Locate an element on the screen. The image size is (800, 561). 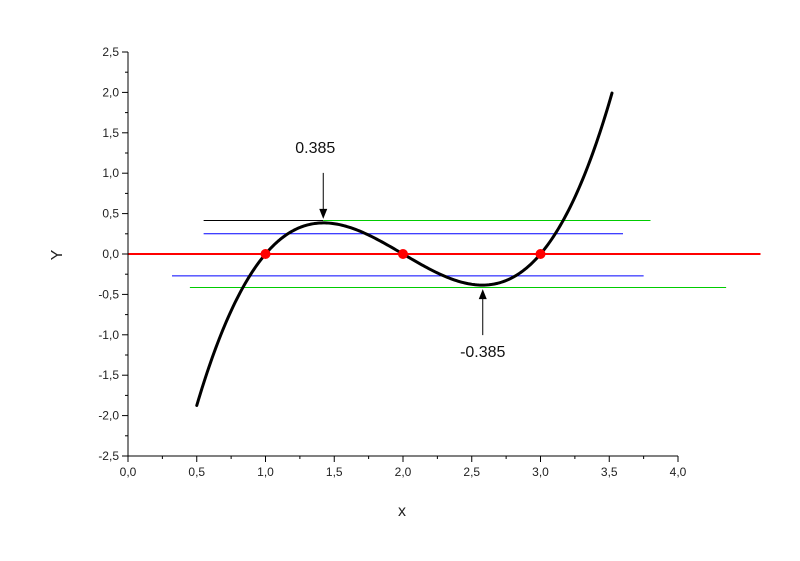
x-tick-label: 2,0 is located at coordinates (403, 472).